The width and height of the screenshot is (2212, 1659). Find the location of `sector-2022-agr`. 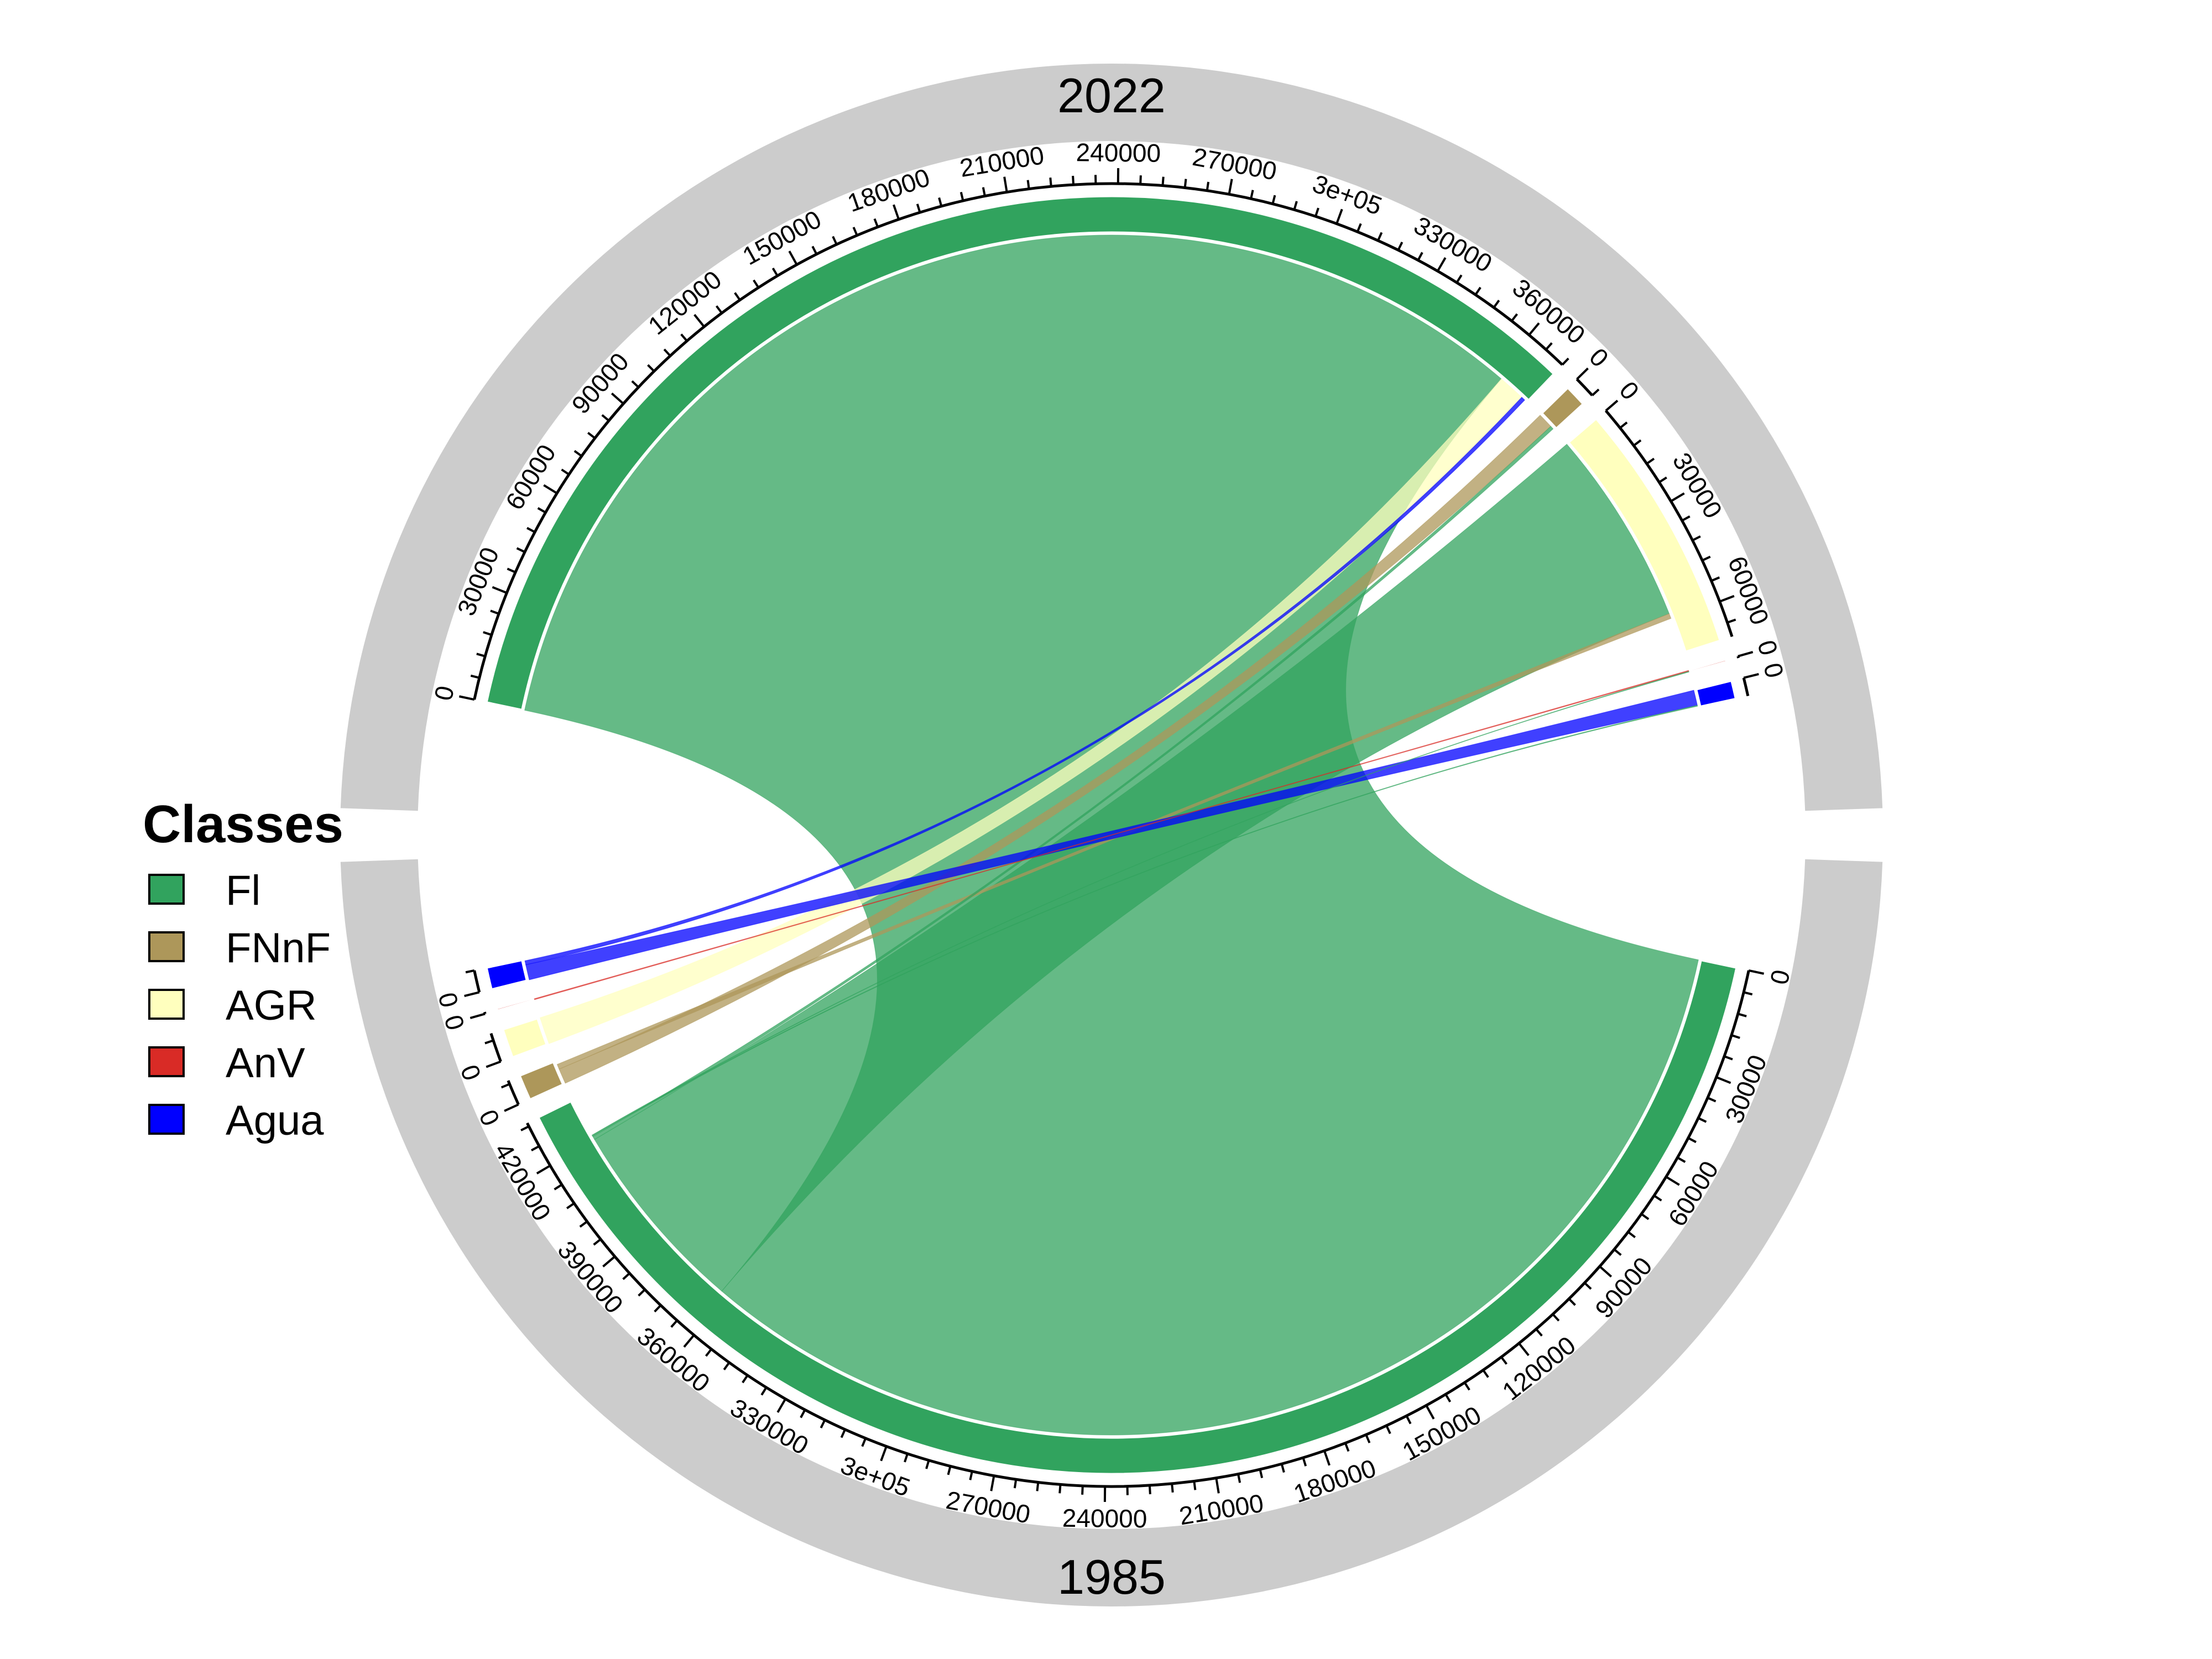

sector-2022-agr is located at coordinates (1644, 536).